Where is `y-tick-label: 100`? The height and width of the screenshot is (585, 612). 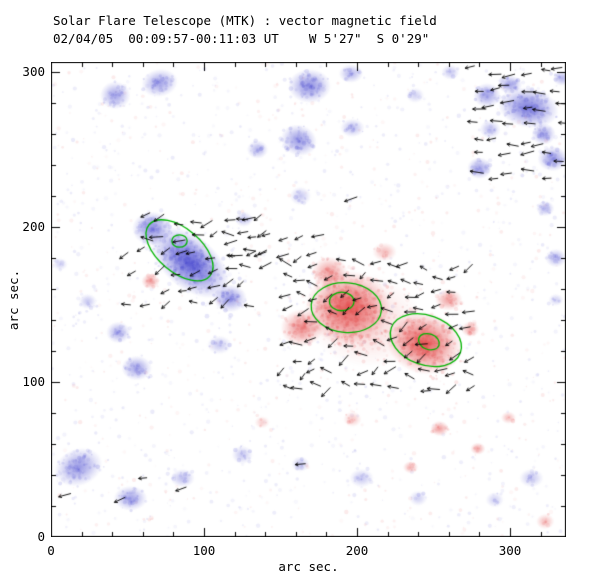 y-tick-label: 100 is located at coordinates (33, 382).